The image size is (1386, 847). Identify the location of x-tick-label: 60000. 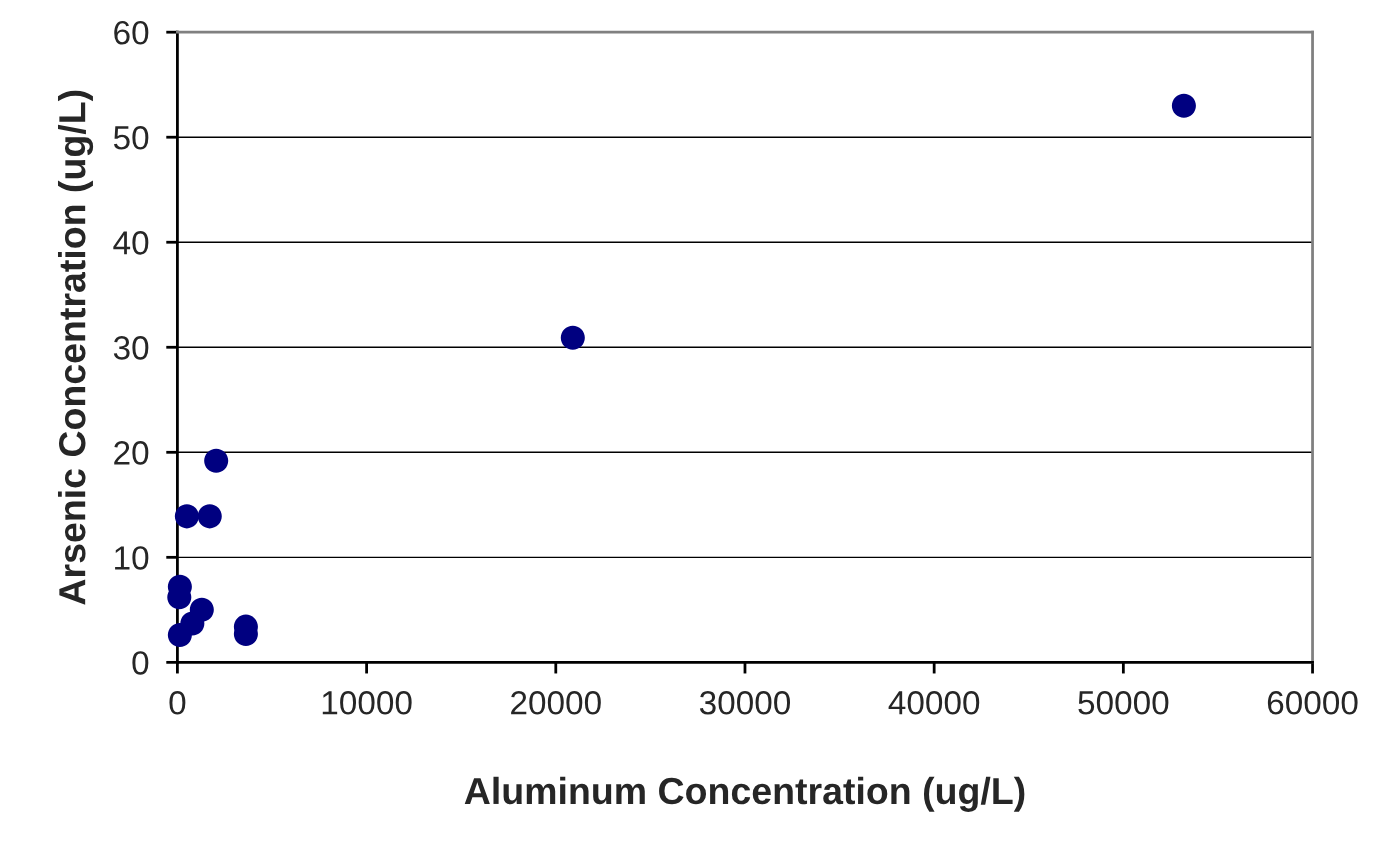
(1312, 703).